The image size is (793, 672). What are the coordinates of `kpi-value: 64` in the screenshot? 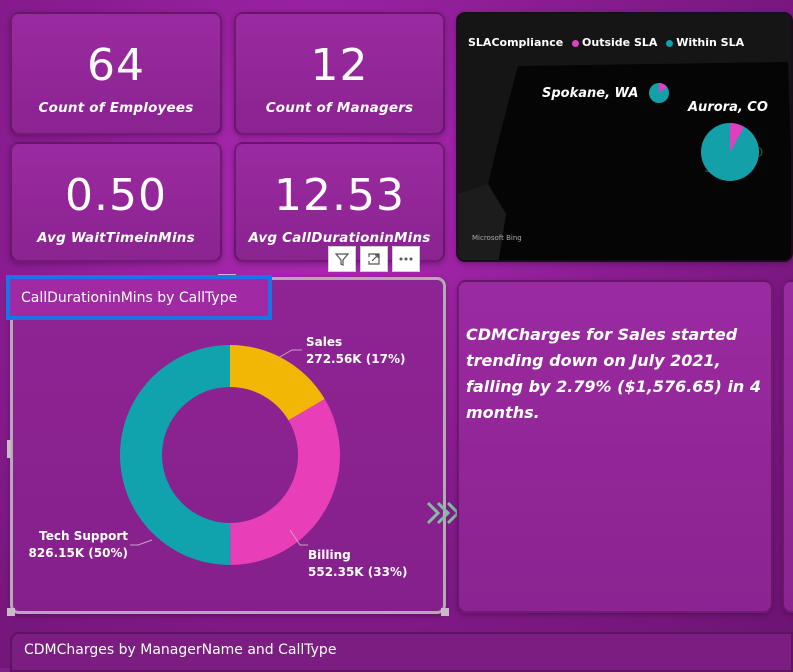 It's located at (116, 65).